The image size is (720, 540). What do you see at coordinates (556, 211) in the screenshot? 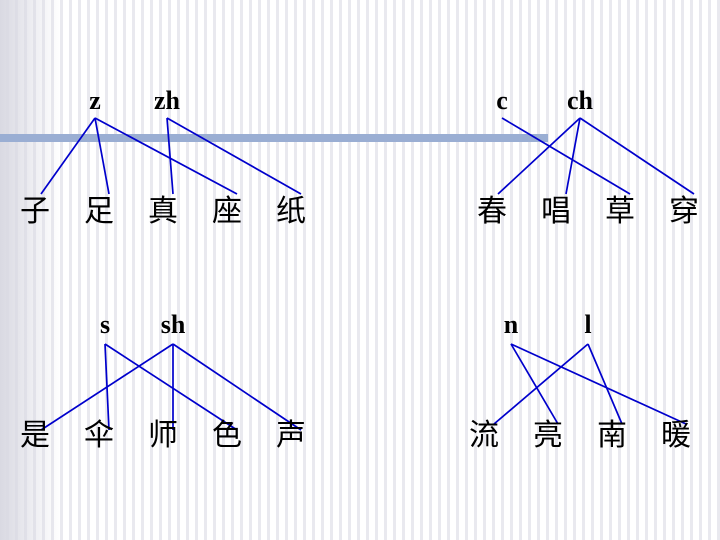
I see `character-1-1: 唱` at bounding box center [556, 211].